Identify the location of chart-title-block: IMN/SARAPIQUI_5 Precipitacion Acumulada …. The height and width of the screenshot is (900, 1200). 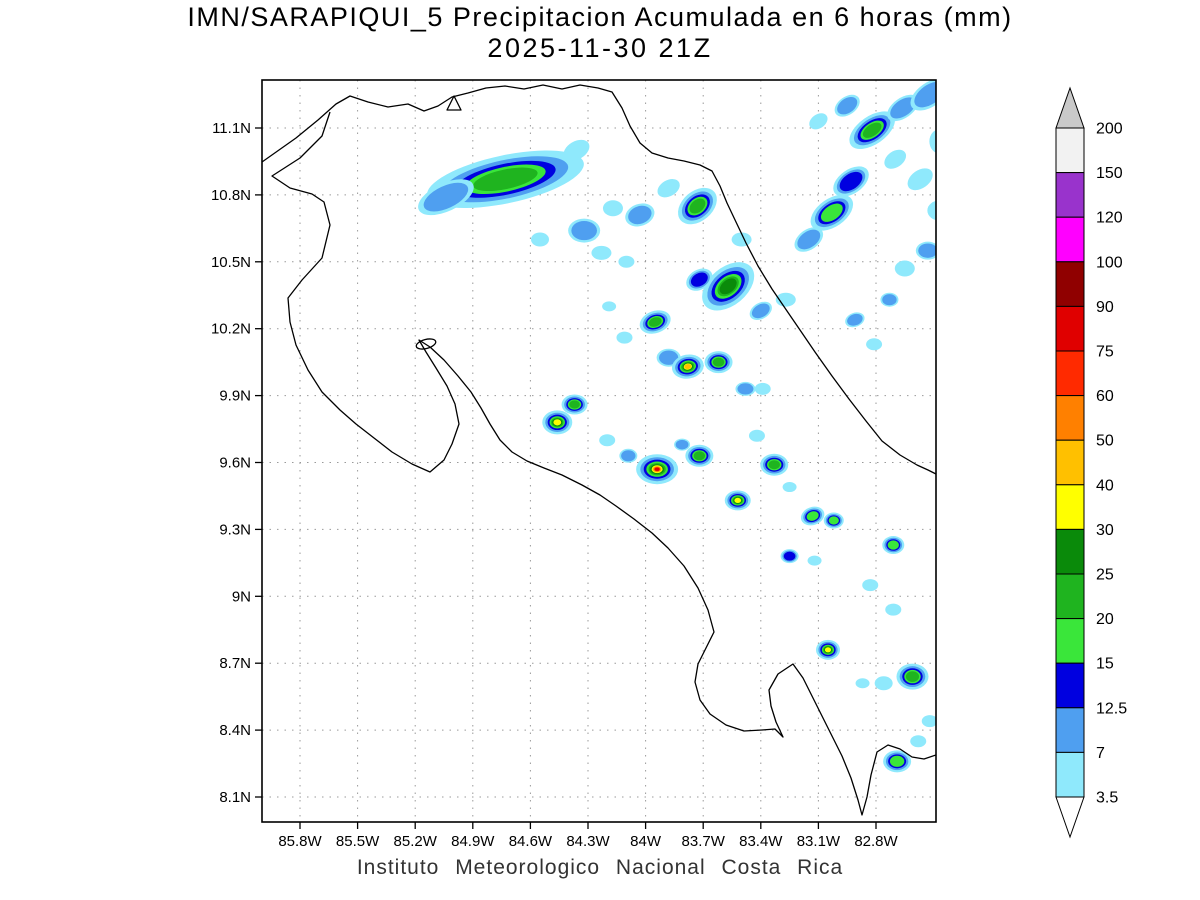
(600, 33).